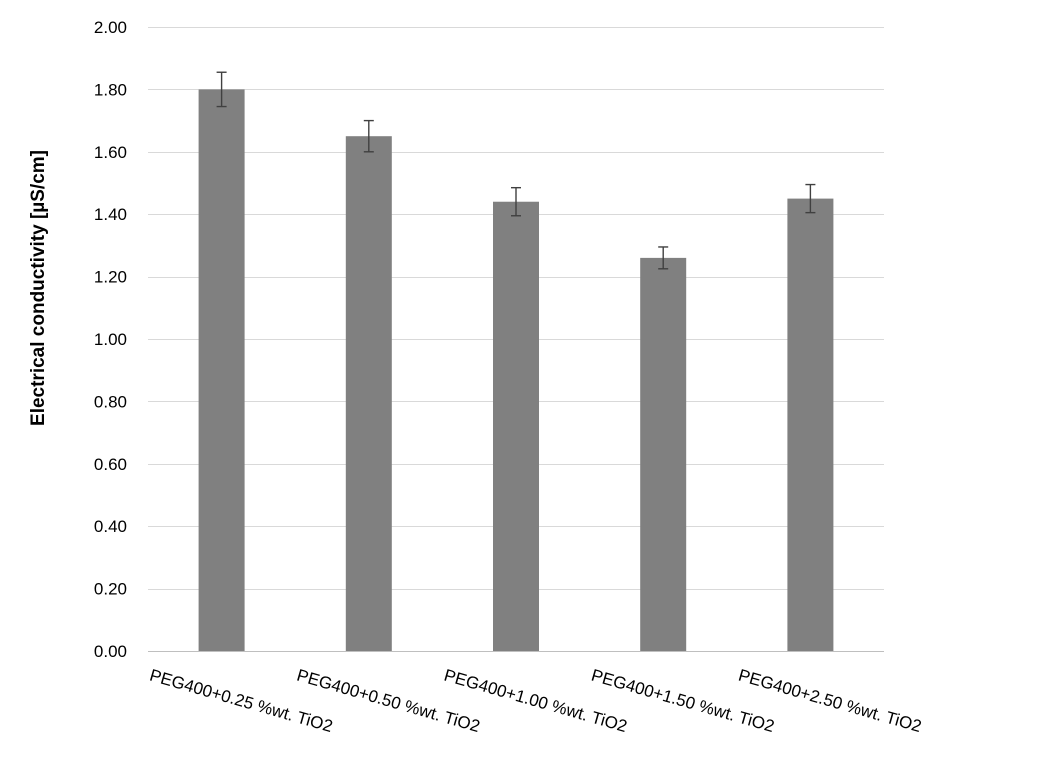 This screenshot has height=771, width=1051. What do you see at coordinates (110, 277) in the screenshot?
I see `y-tick-label: 1.20` at bounding box center [110, 277].